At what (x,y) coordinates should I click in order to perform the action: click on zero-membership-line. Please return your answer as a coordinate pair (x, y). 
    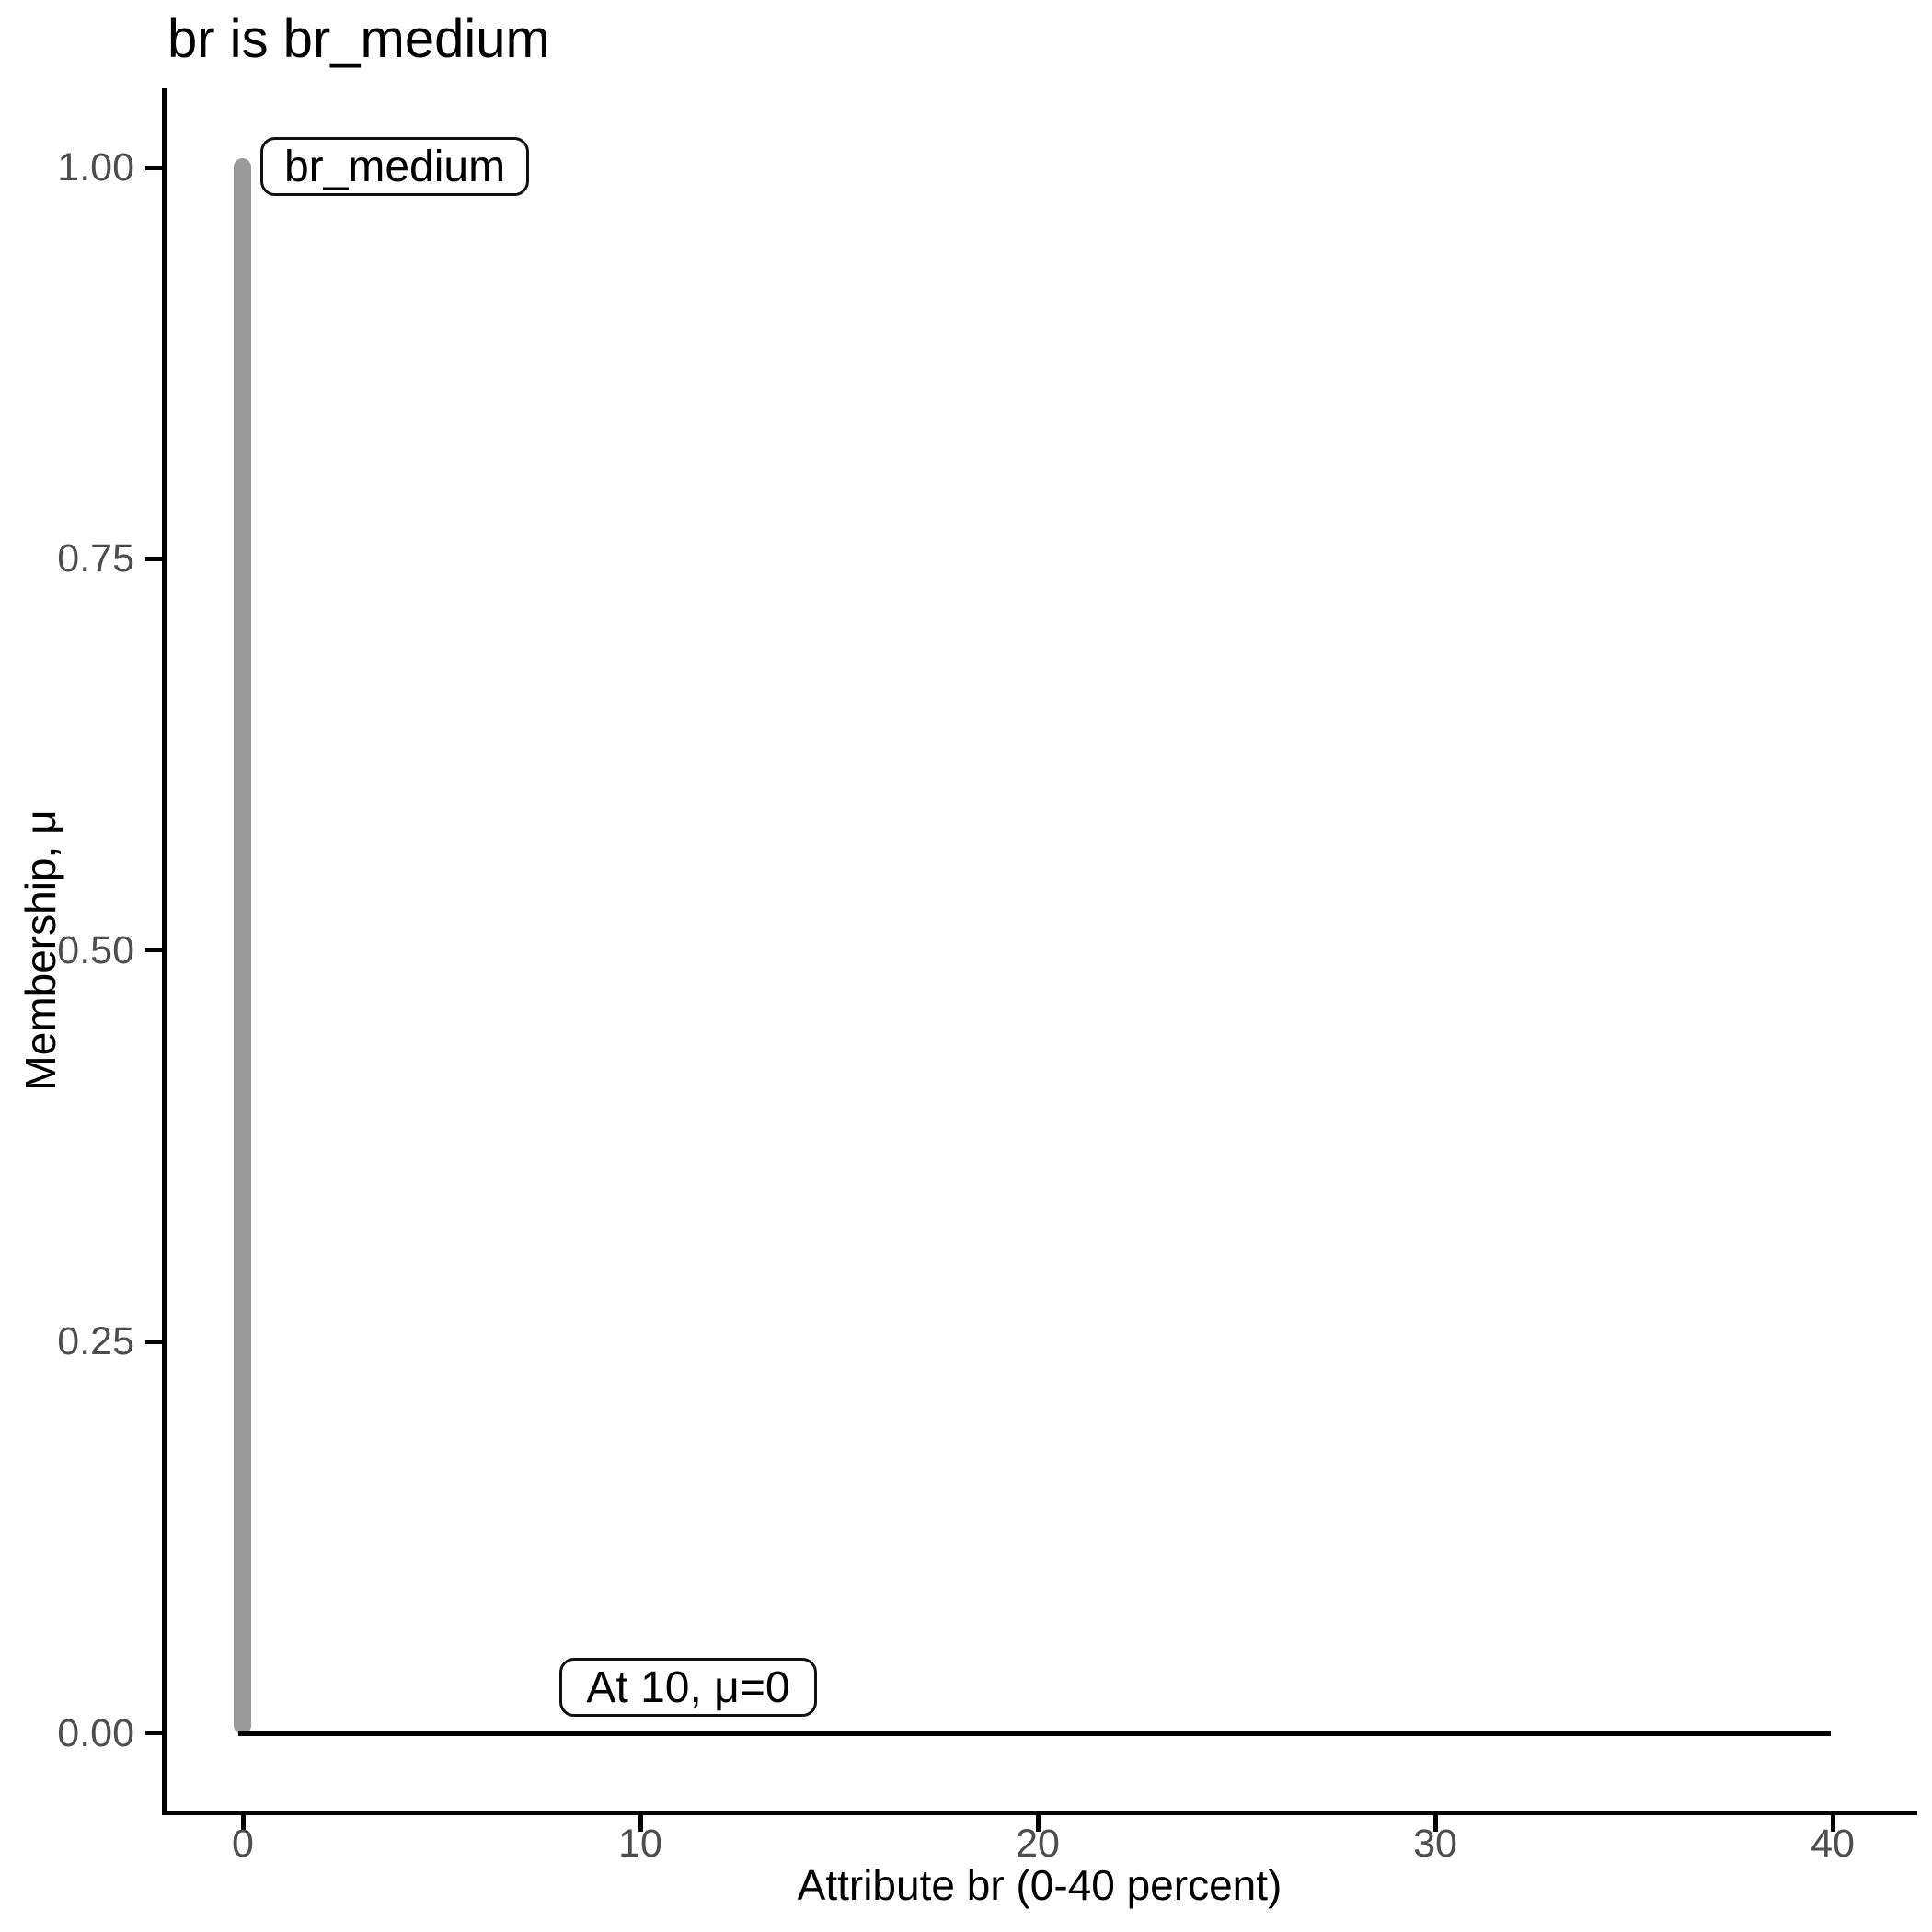
    Looking at the image, I should click on (1034, 1733).